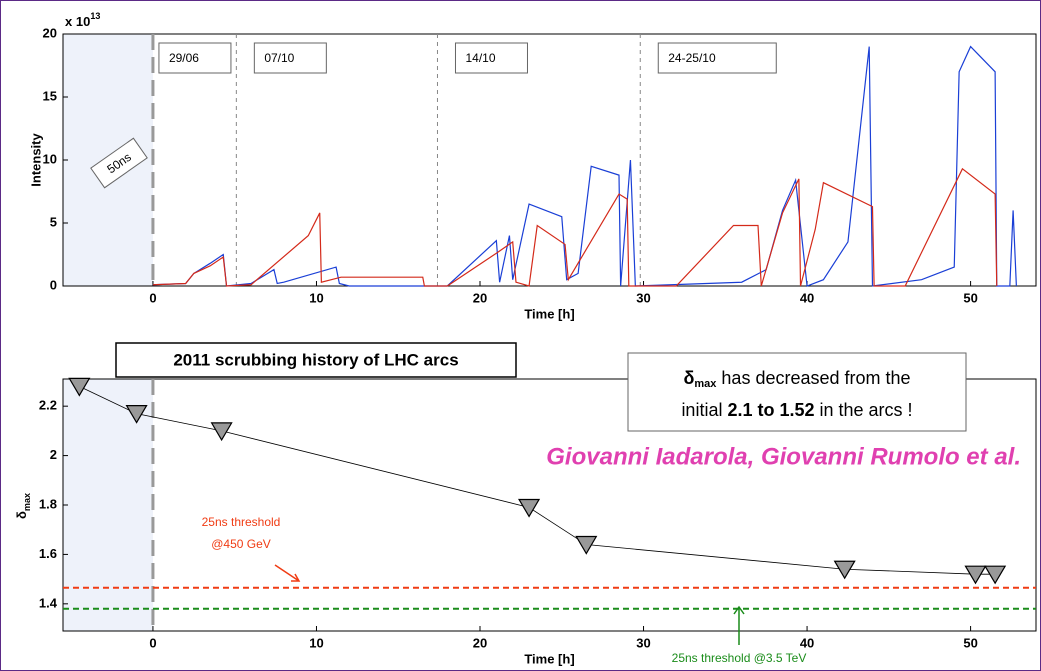  I want to click on y-axis-label: δmax, so click(23, 506).